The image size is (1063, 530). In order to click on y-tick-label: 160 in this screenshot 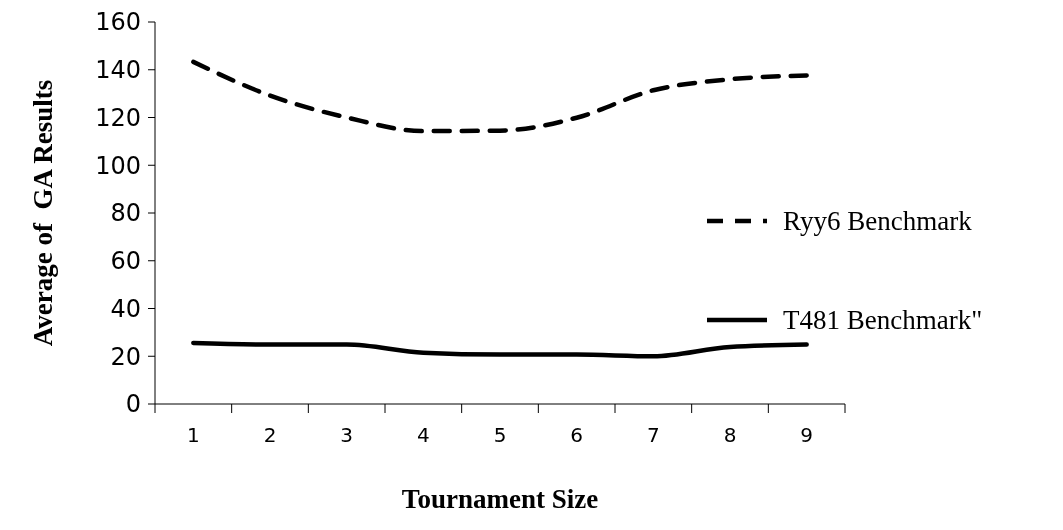, I will do `click(118, 22)`.